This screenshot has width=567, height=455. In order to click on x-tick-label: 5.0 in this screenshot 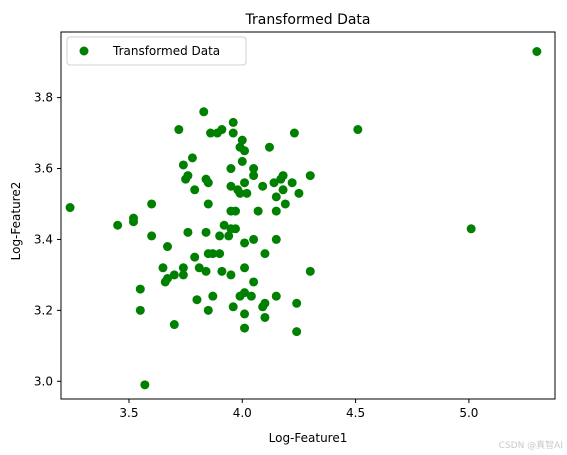, I will do `click(468, 413)`.